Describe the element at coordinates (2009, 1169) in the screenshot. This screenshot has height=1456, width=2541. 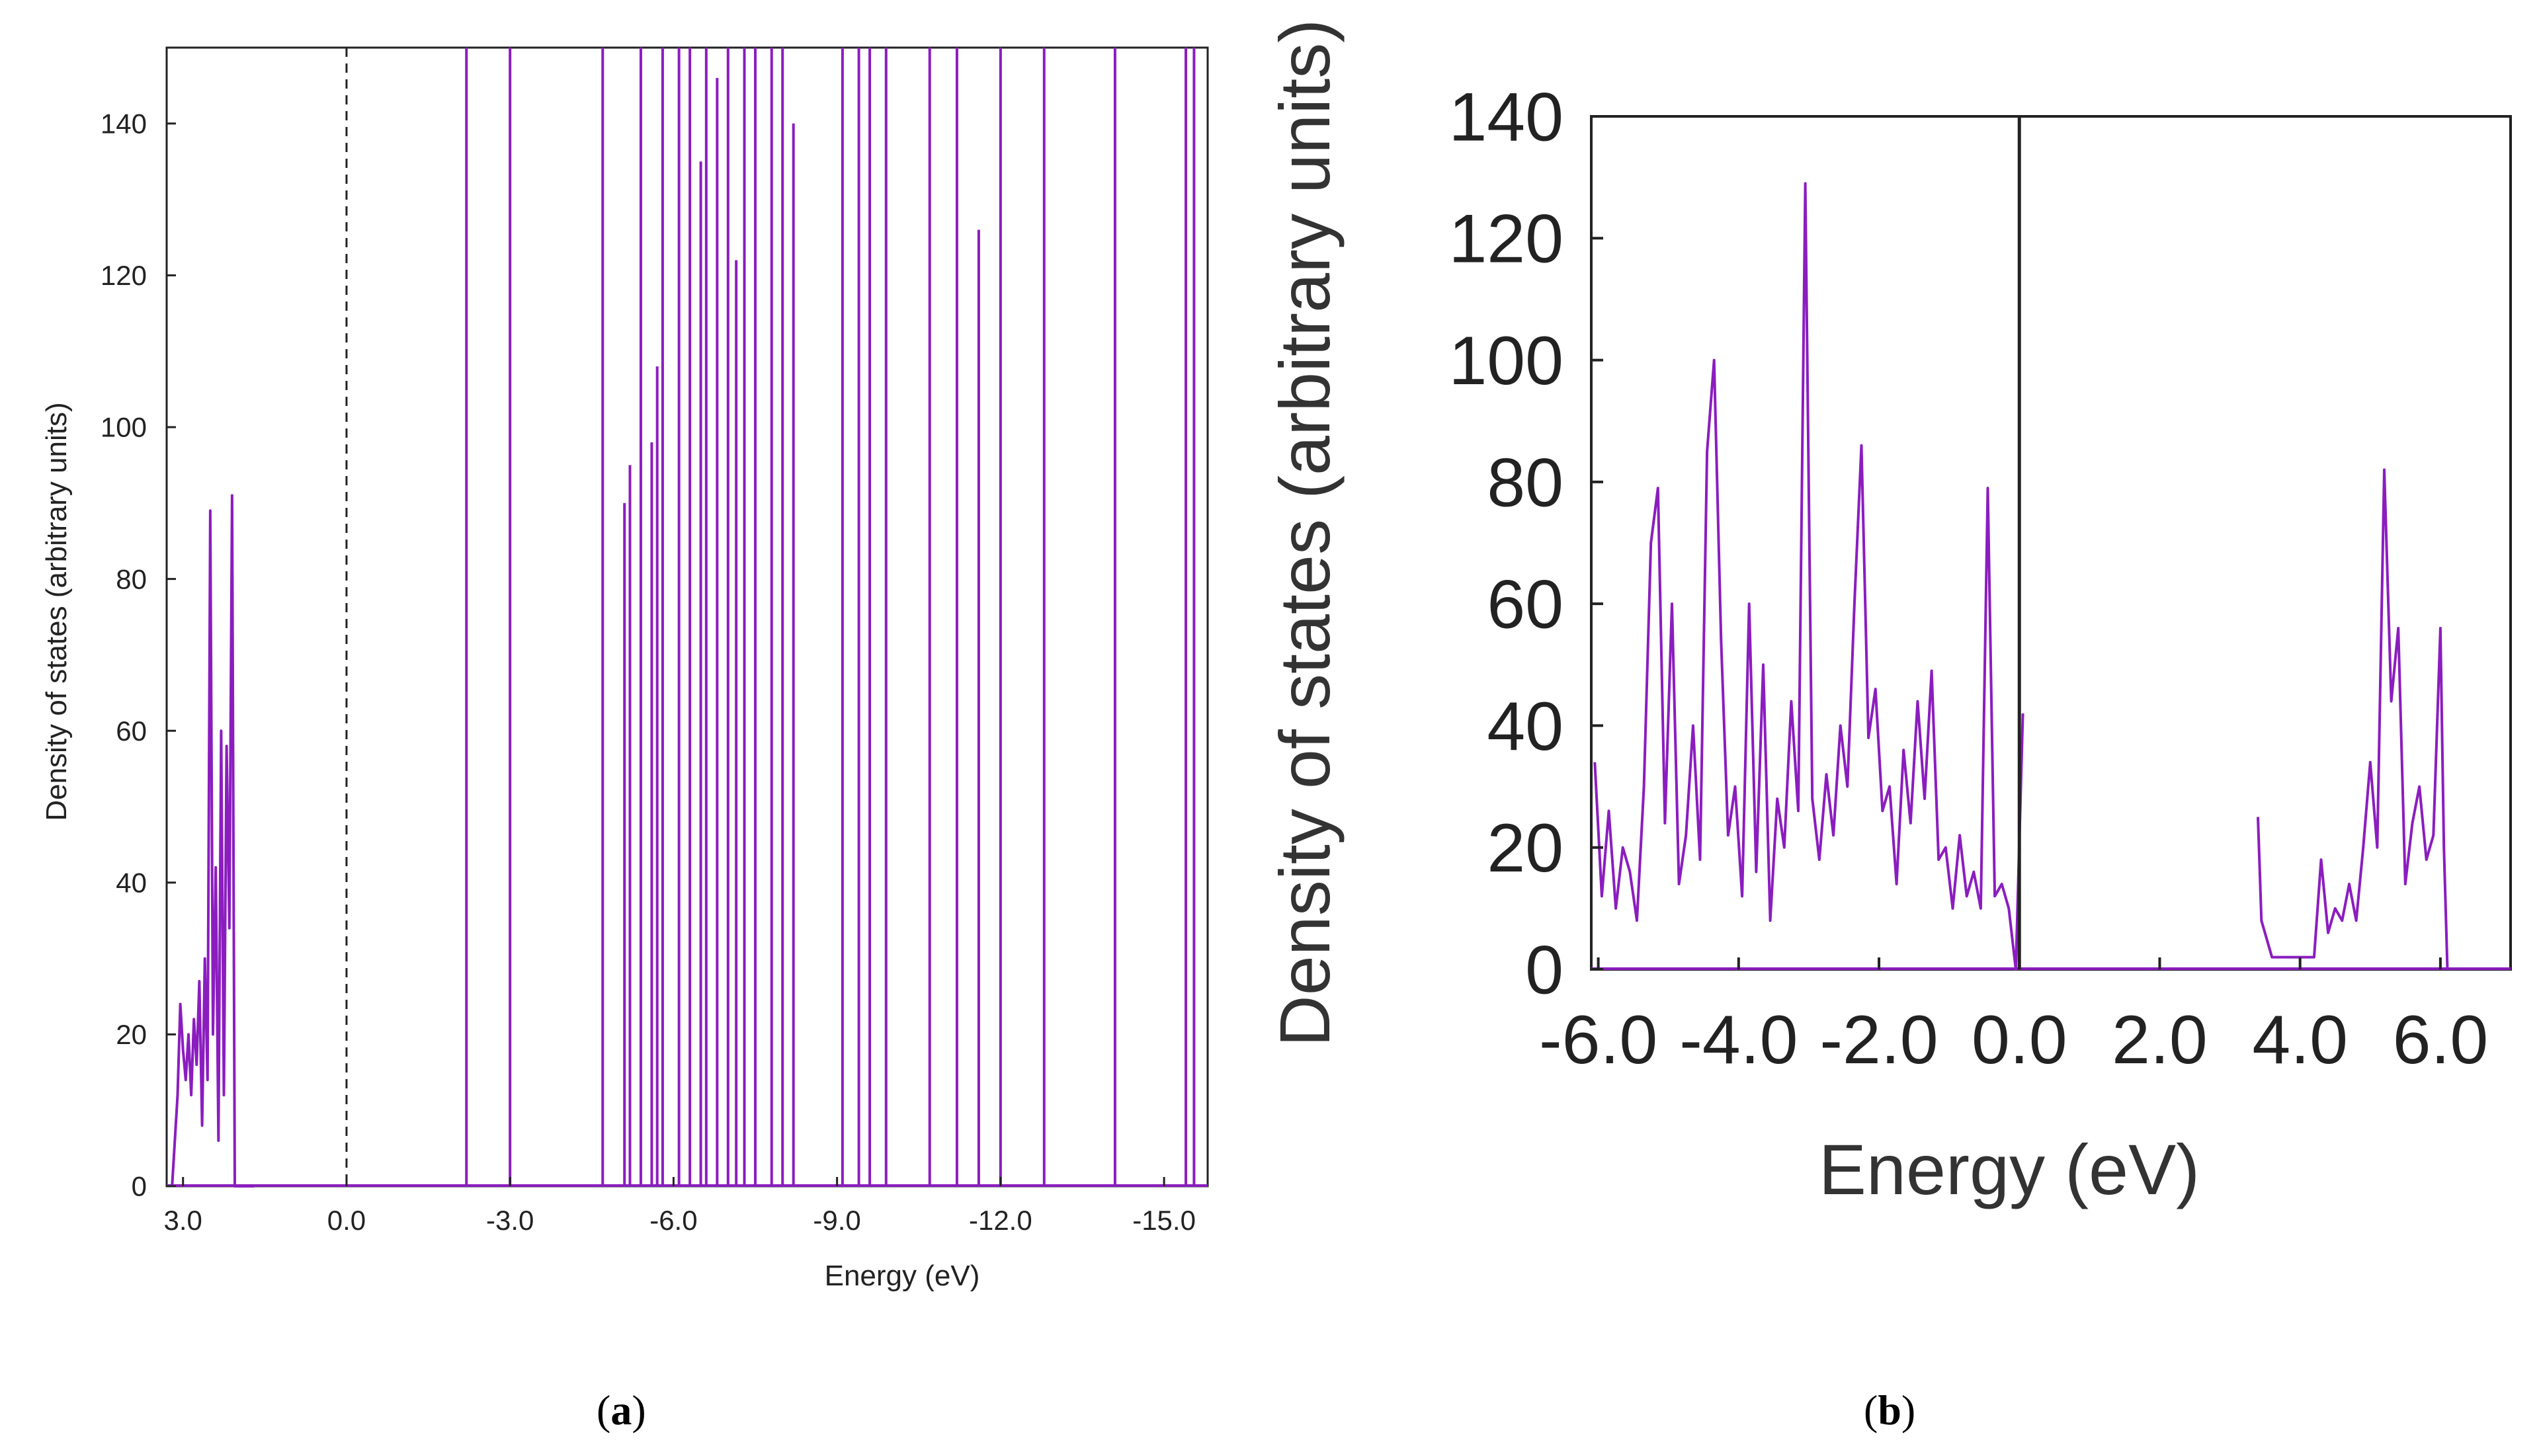
I see `panel-b-x-axis-label: Energy (eV)` at that location.